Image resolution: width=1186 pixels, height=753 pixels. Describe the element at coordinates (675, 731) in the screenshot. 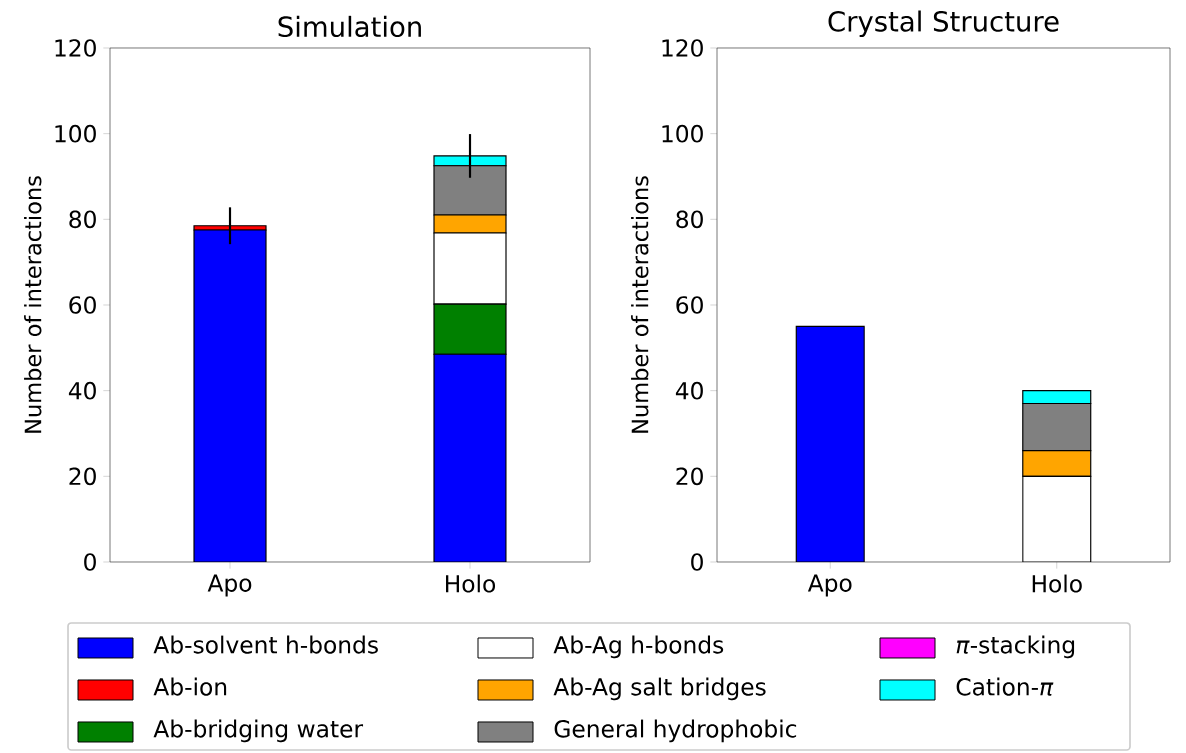

I see `legend-label: General hydrophobic` at that location.